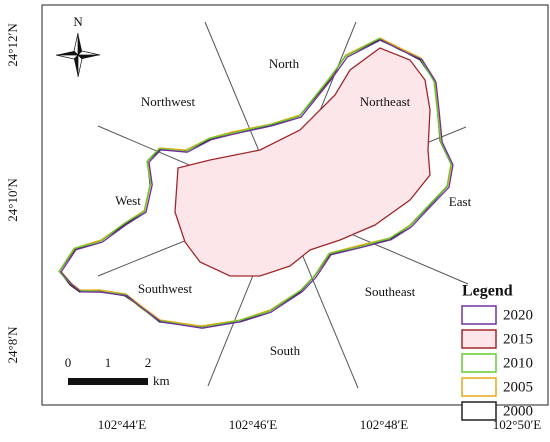 The width and height of the screenshot is (550, 442). Describe the element at coordinates (168, 101) in the screenshot. I see `sector-label: Northwest` at that location.